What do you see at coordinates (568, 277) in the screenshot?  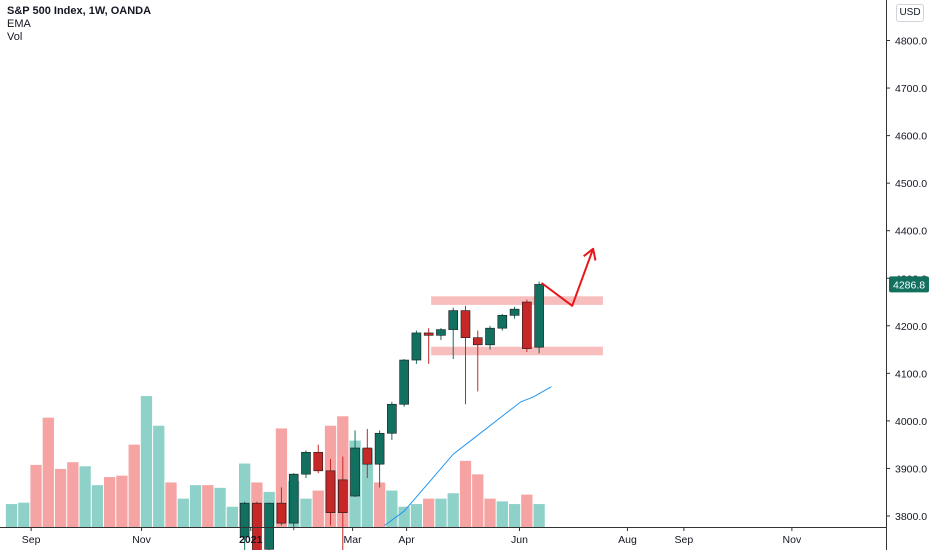 I see `arrow-line` at bounding box center [568, 277].